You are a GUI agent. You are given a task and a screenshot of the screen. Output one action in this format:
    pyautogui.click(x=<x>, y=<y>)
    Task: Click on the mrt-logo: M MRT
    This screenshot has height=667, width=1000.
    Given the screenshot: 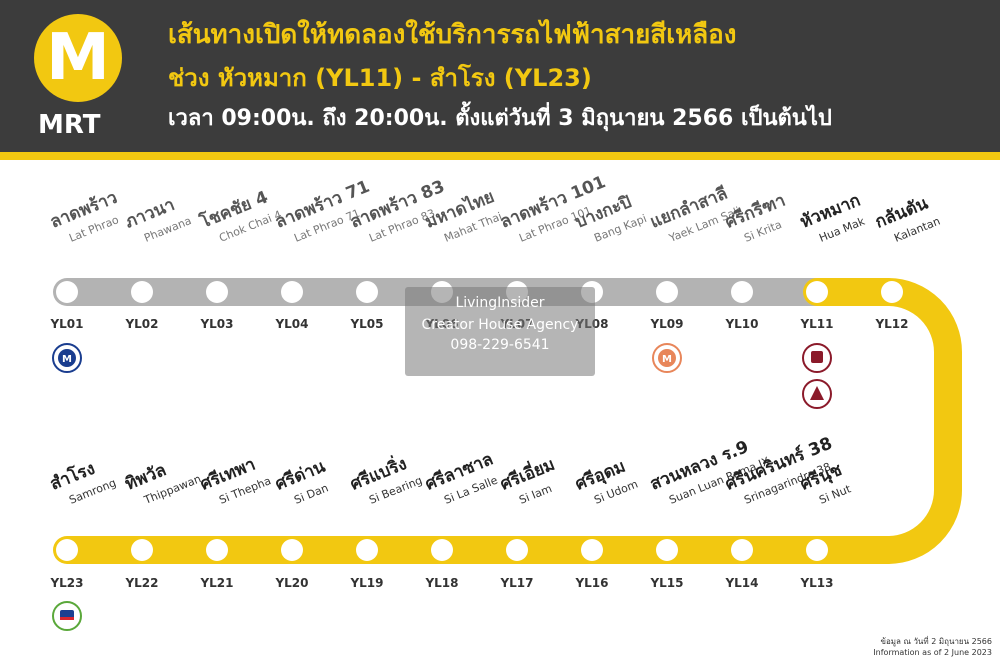 What is the action you would take?
    pyautogui.click(x=79, y=78)
    